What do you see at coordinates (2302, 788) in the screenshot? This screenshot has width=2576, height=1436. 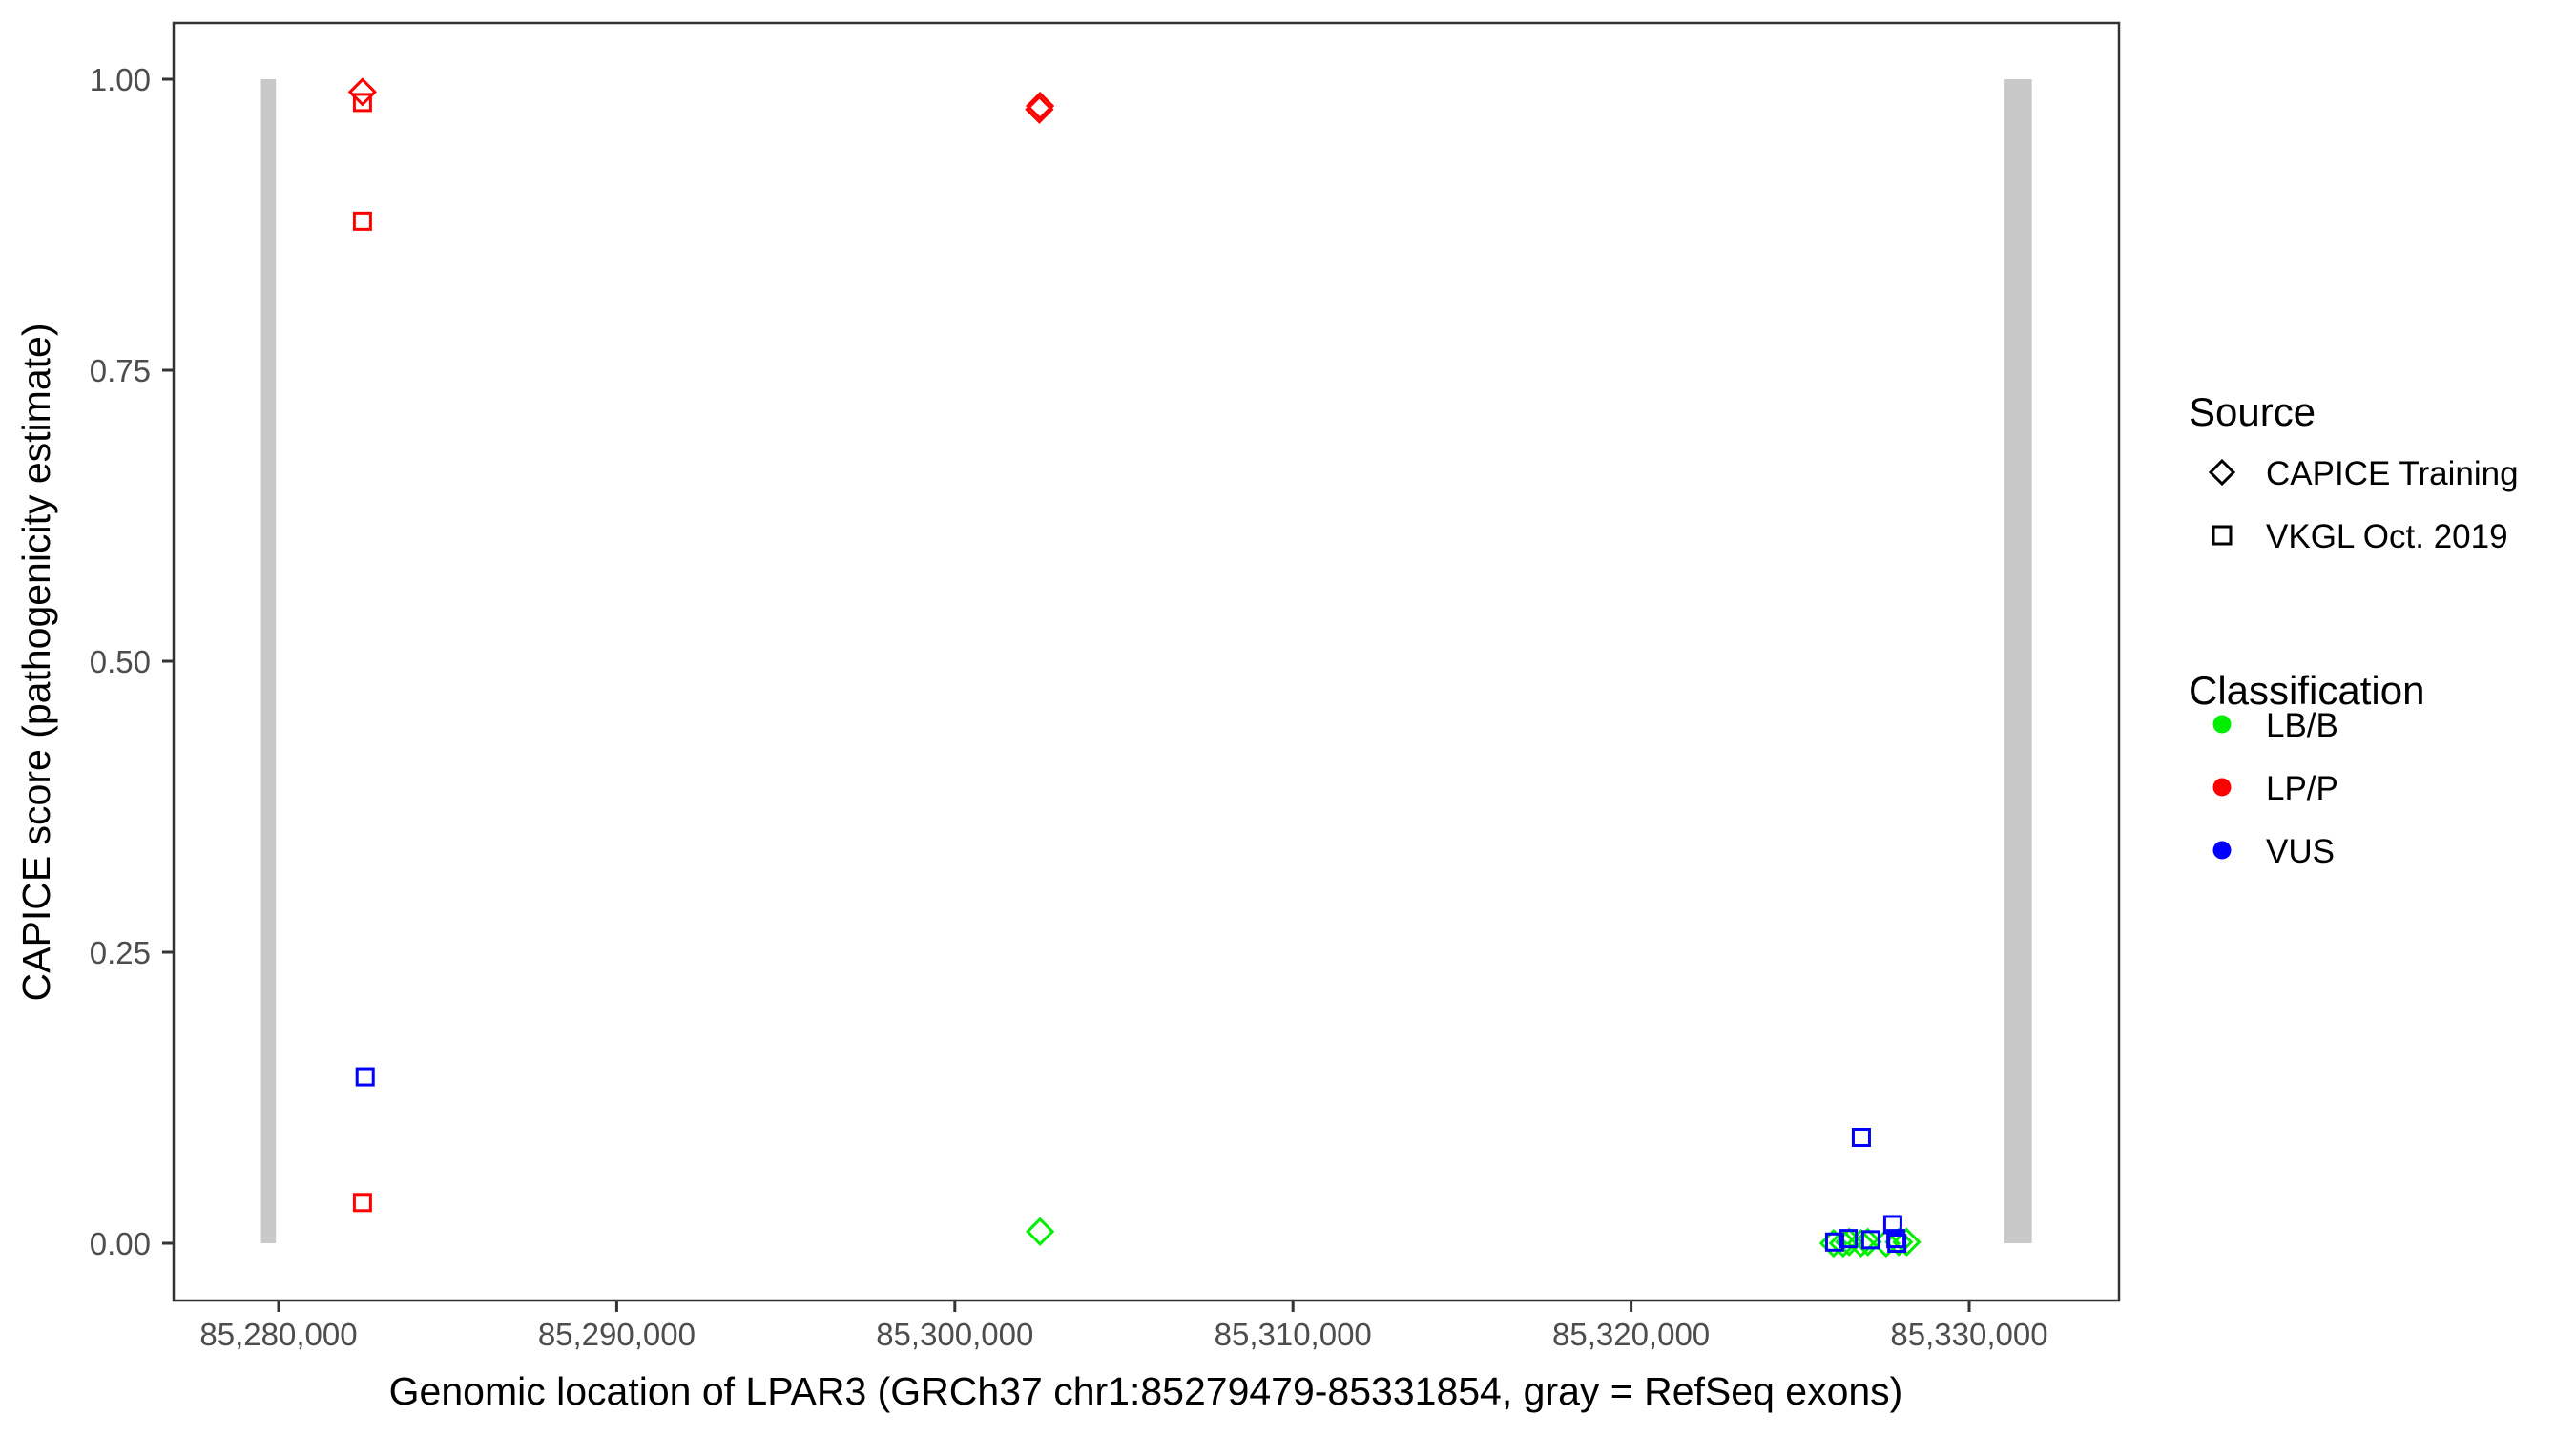 I see `legend-item-label: LP/P` at bounding box center [2302, 788].